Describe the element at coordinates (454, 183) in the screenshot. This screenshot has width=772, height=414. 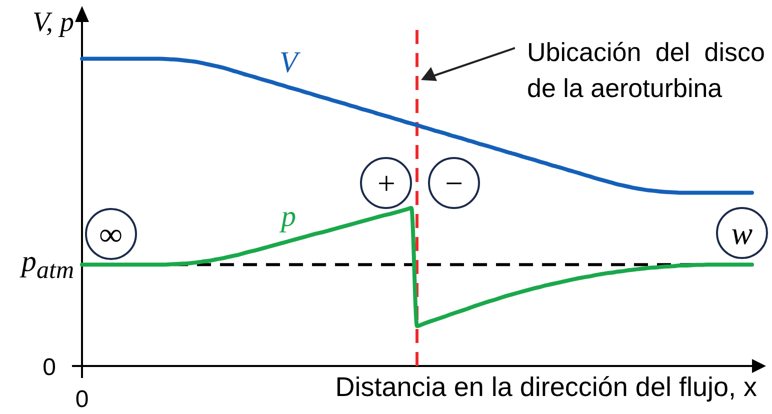
I see `annotation: −` at that location.